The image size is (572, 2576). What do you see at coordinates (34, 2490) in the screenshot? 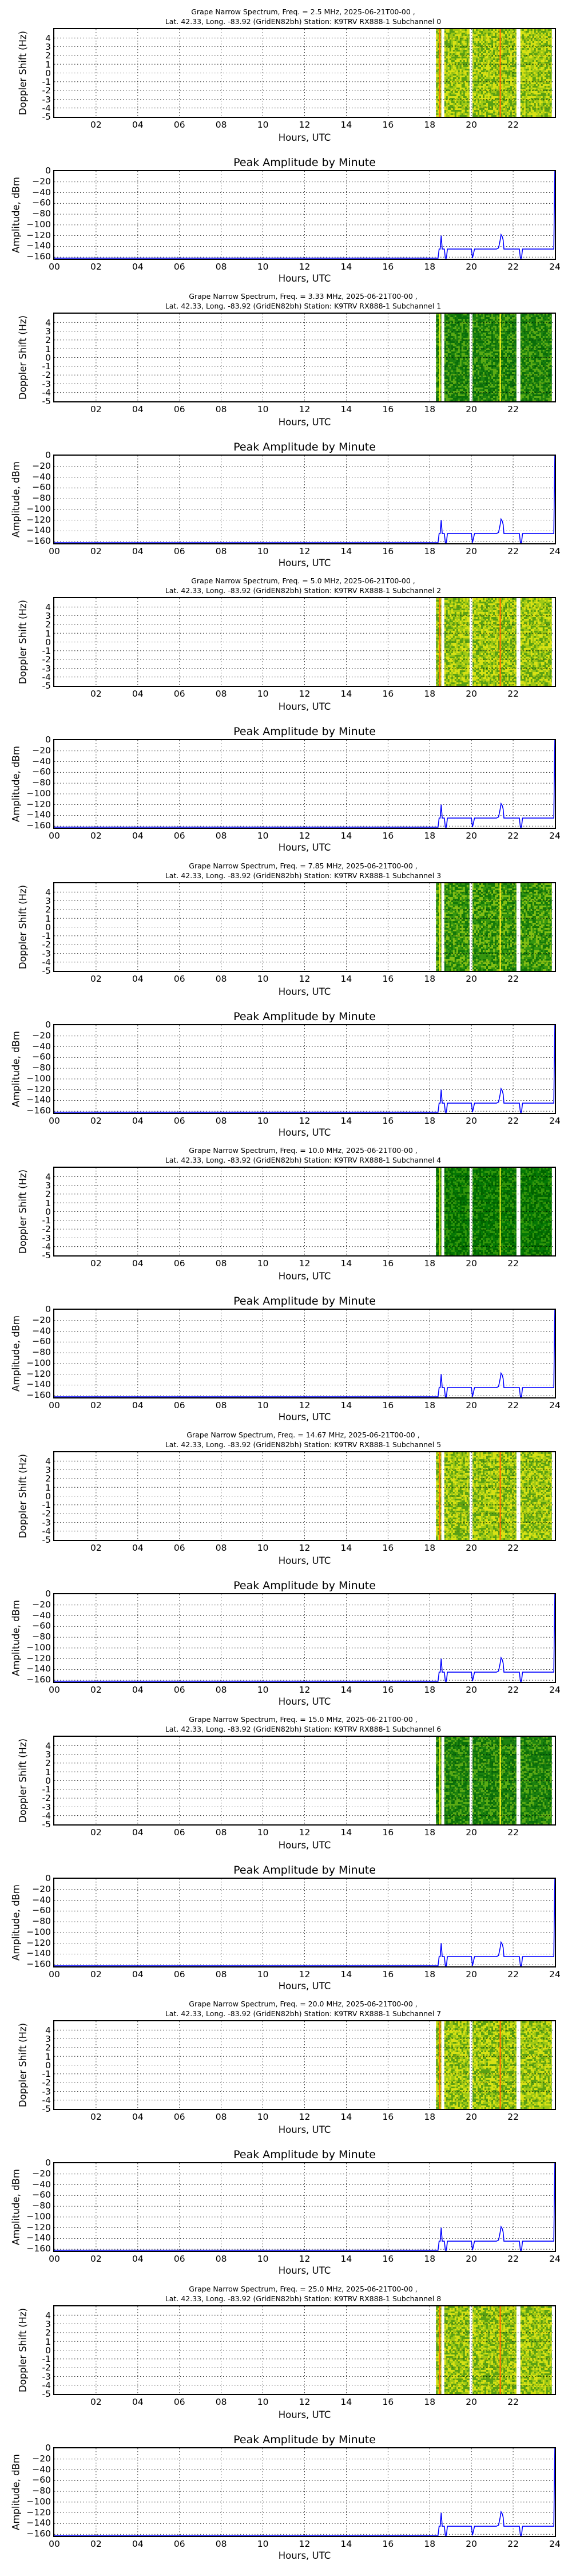
I see `y-tick-label: −80` at bounding box center [34, 2490].